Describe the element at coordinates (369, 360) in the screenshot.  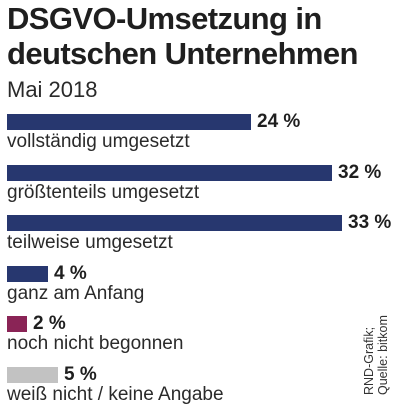
I see `source-line-1: RND-Grafik;` at that location.